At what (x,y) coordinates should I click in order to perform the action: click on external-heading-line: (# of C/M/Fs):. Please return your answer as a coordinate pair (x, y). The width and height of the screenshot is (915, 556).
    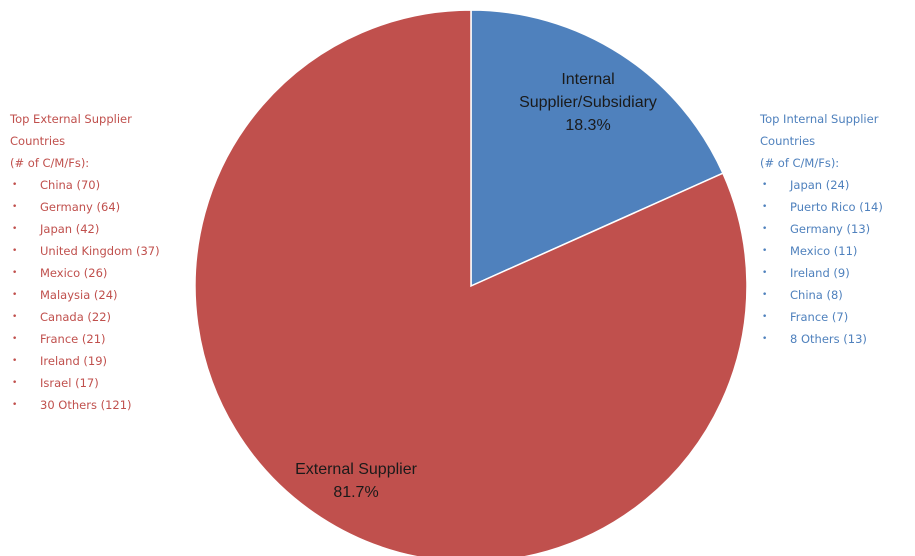
    Looking at the image, I should click on (50, 163).